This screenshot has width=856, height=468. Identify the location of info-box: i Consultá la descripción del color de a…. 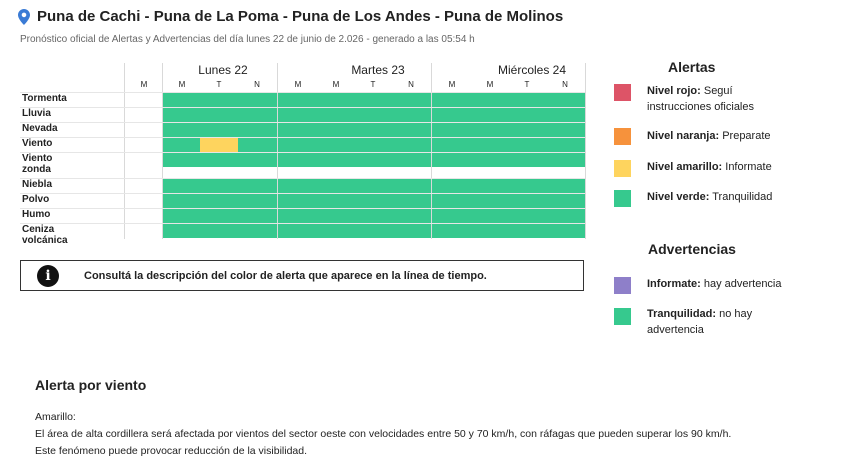
(302, 275).